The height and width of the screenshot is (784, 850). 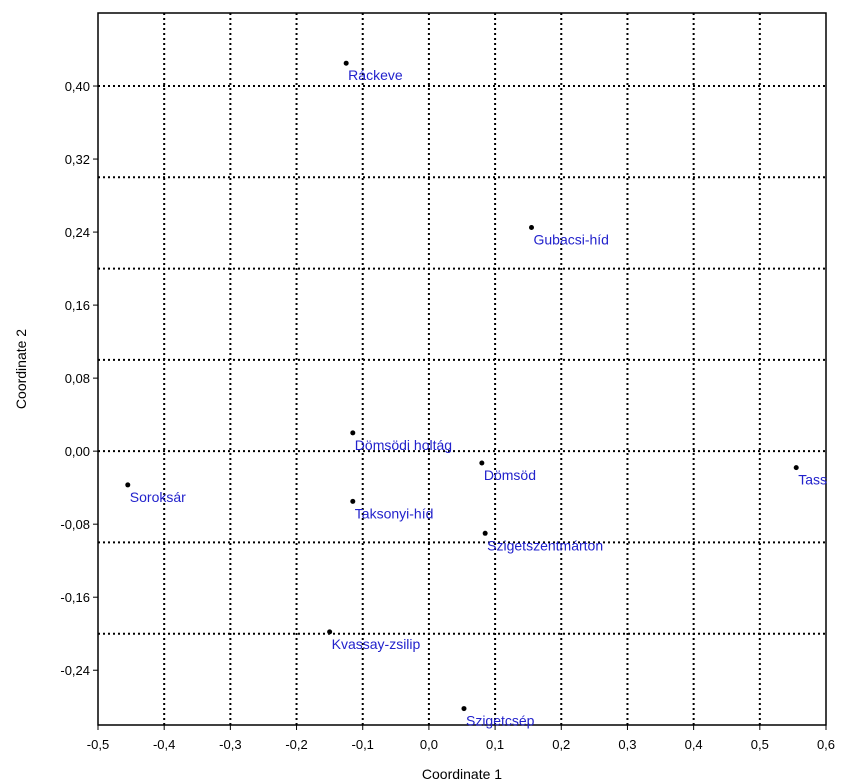 What do you see at coordinates (77, 451) in the screenshot?
I see `y-tick-label: 0,00` at bounding box center [77, 451].